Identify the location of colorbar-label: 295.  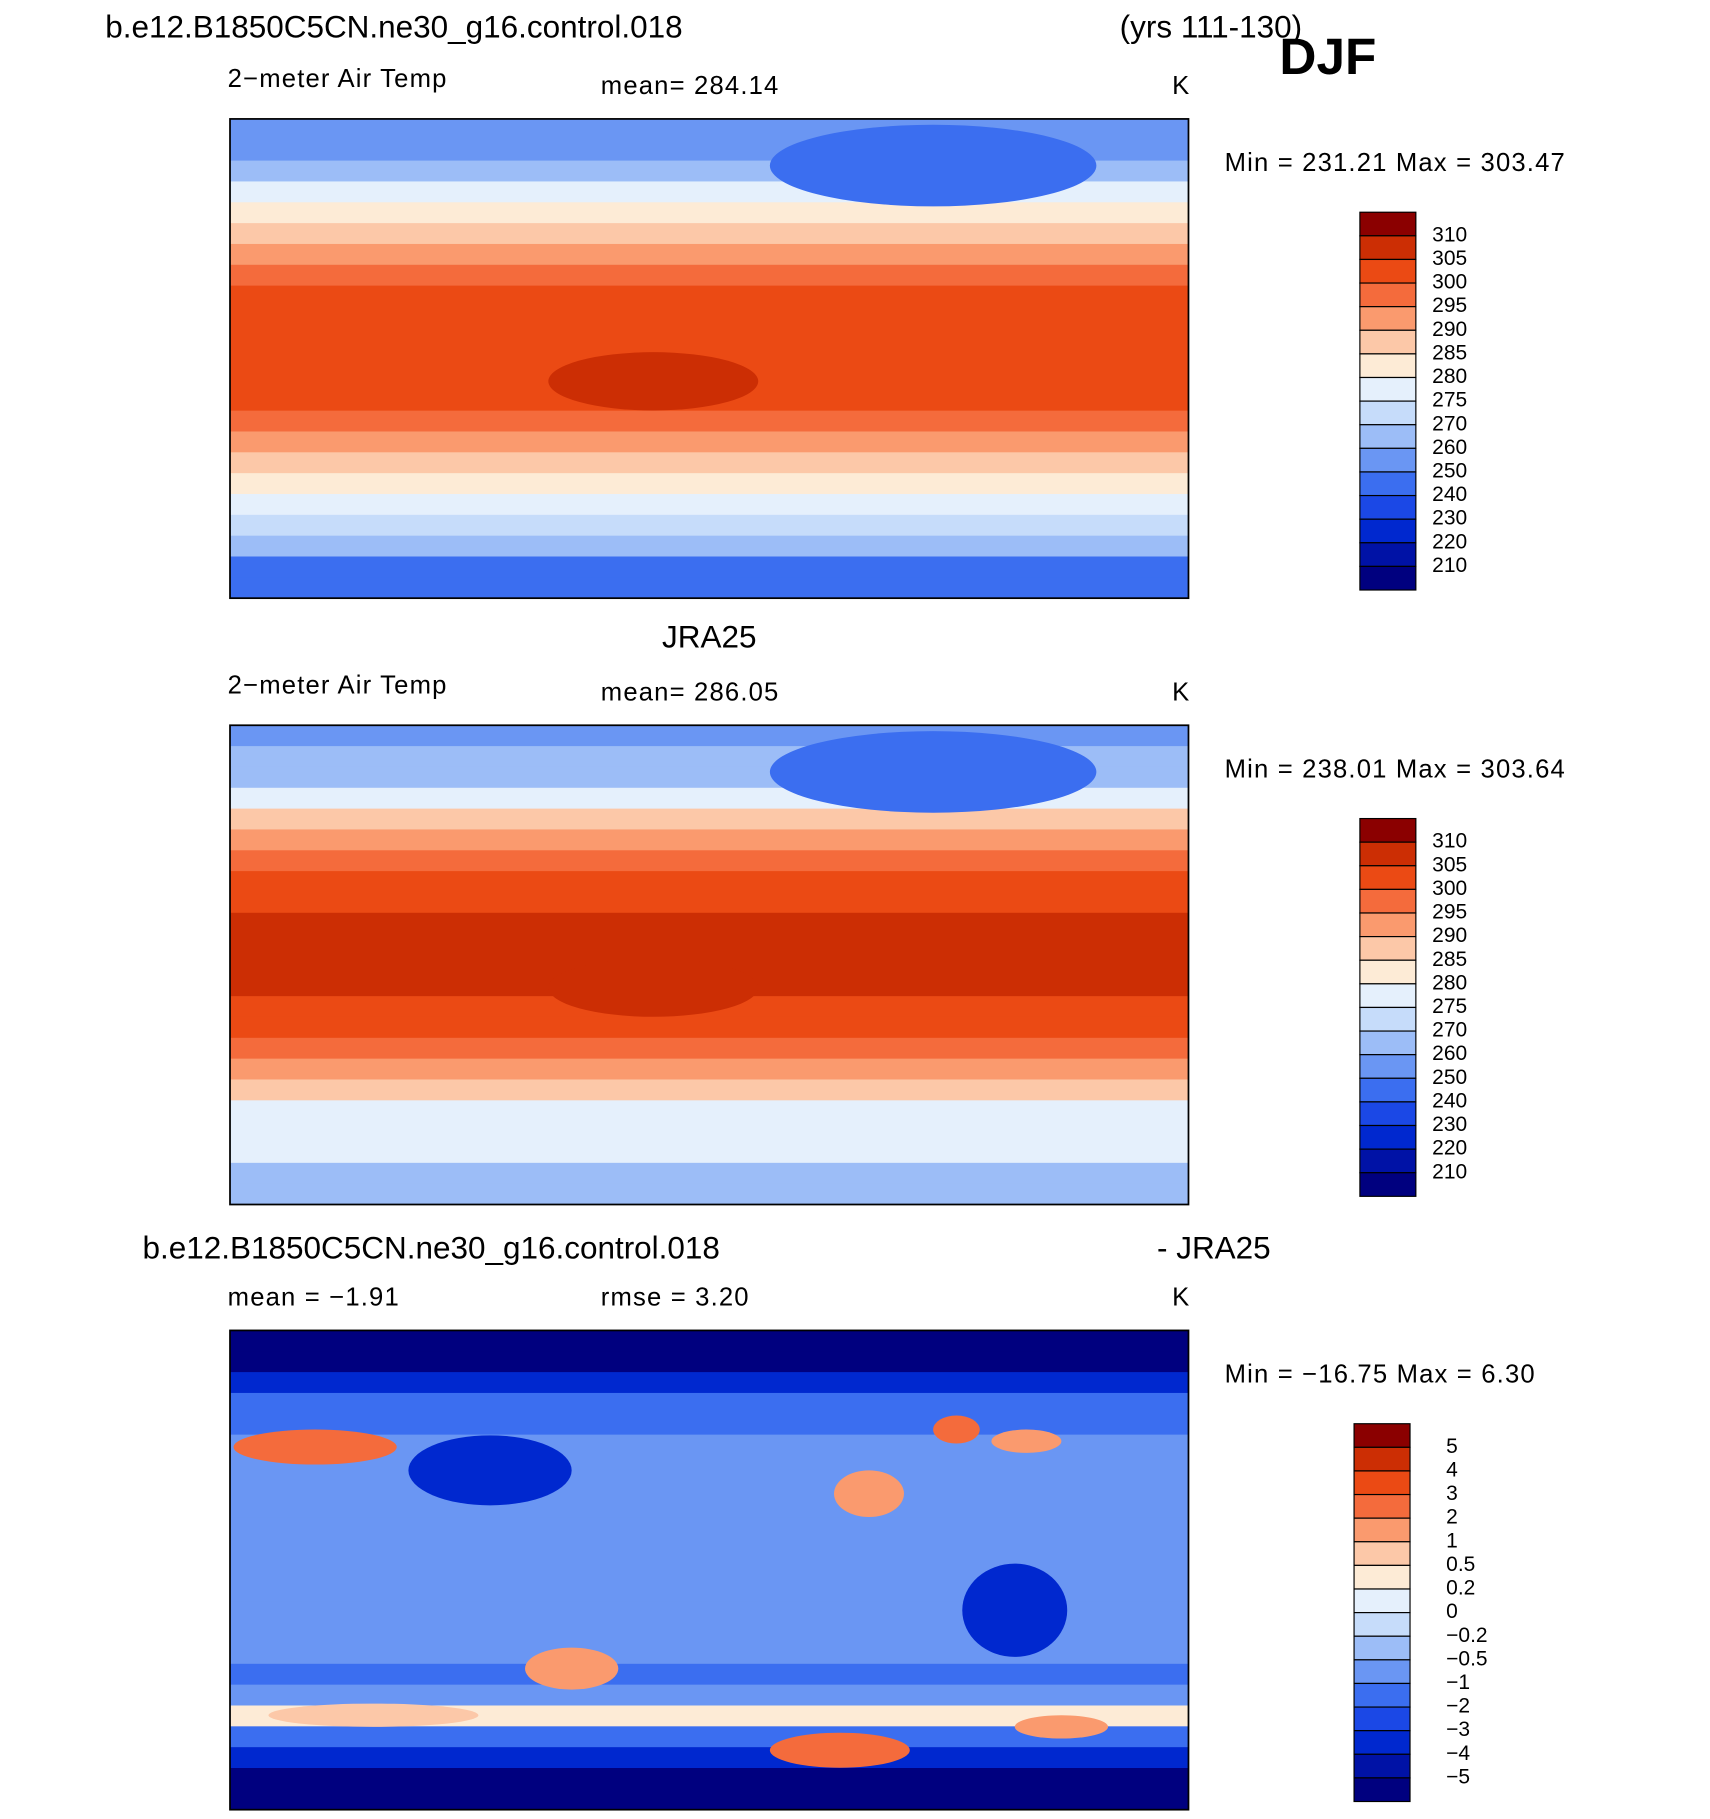
(1449, 305).